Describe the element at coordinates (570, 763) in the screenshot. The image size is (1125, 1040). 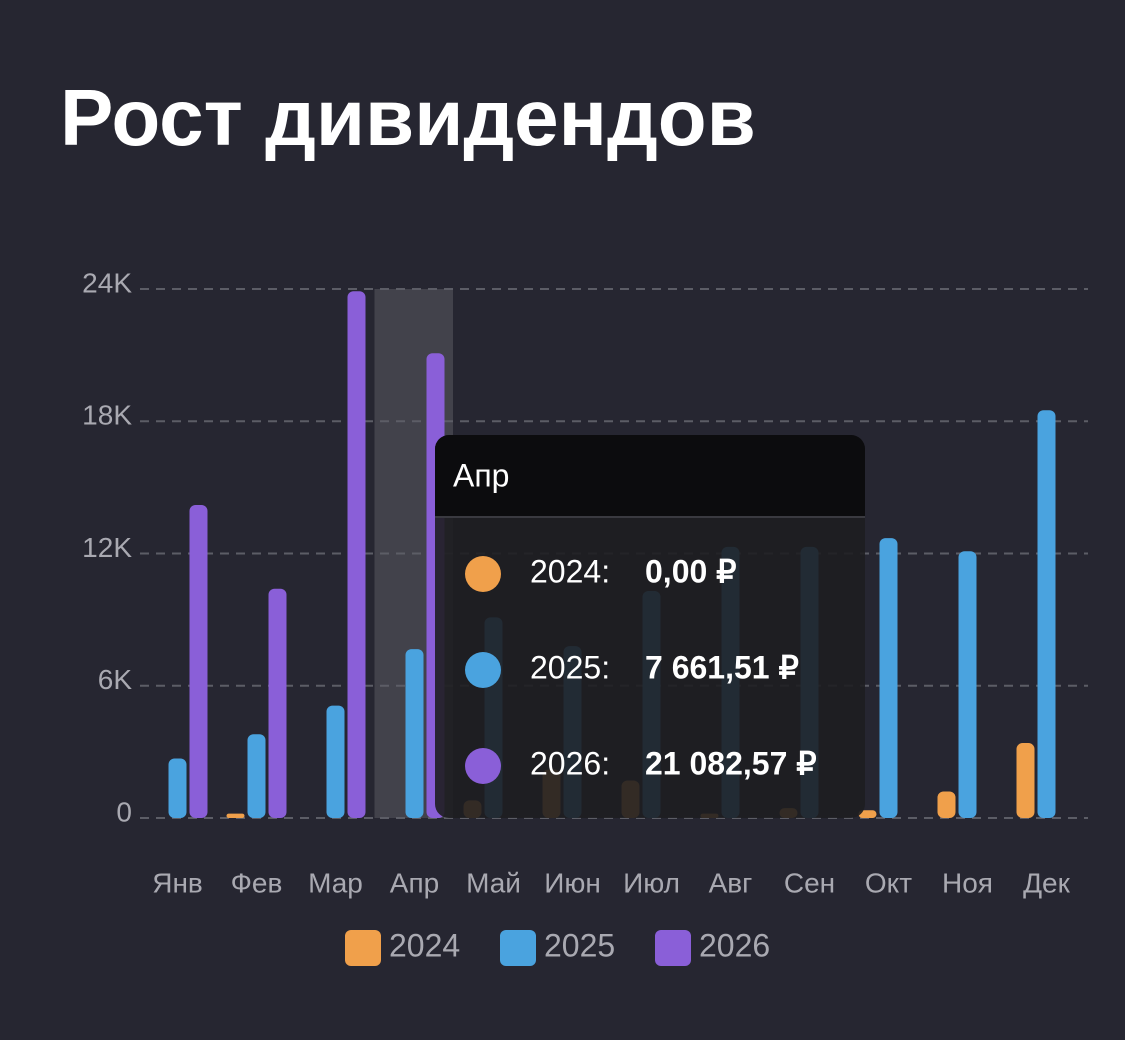
I see `tooltip-label: 2026:` at that location.